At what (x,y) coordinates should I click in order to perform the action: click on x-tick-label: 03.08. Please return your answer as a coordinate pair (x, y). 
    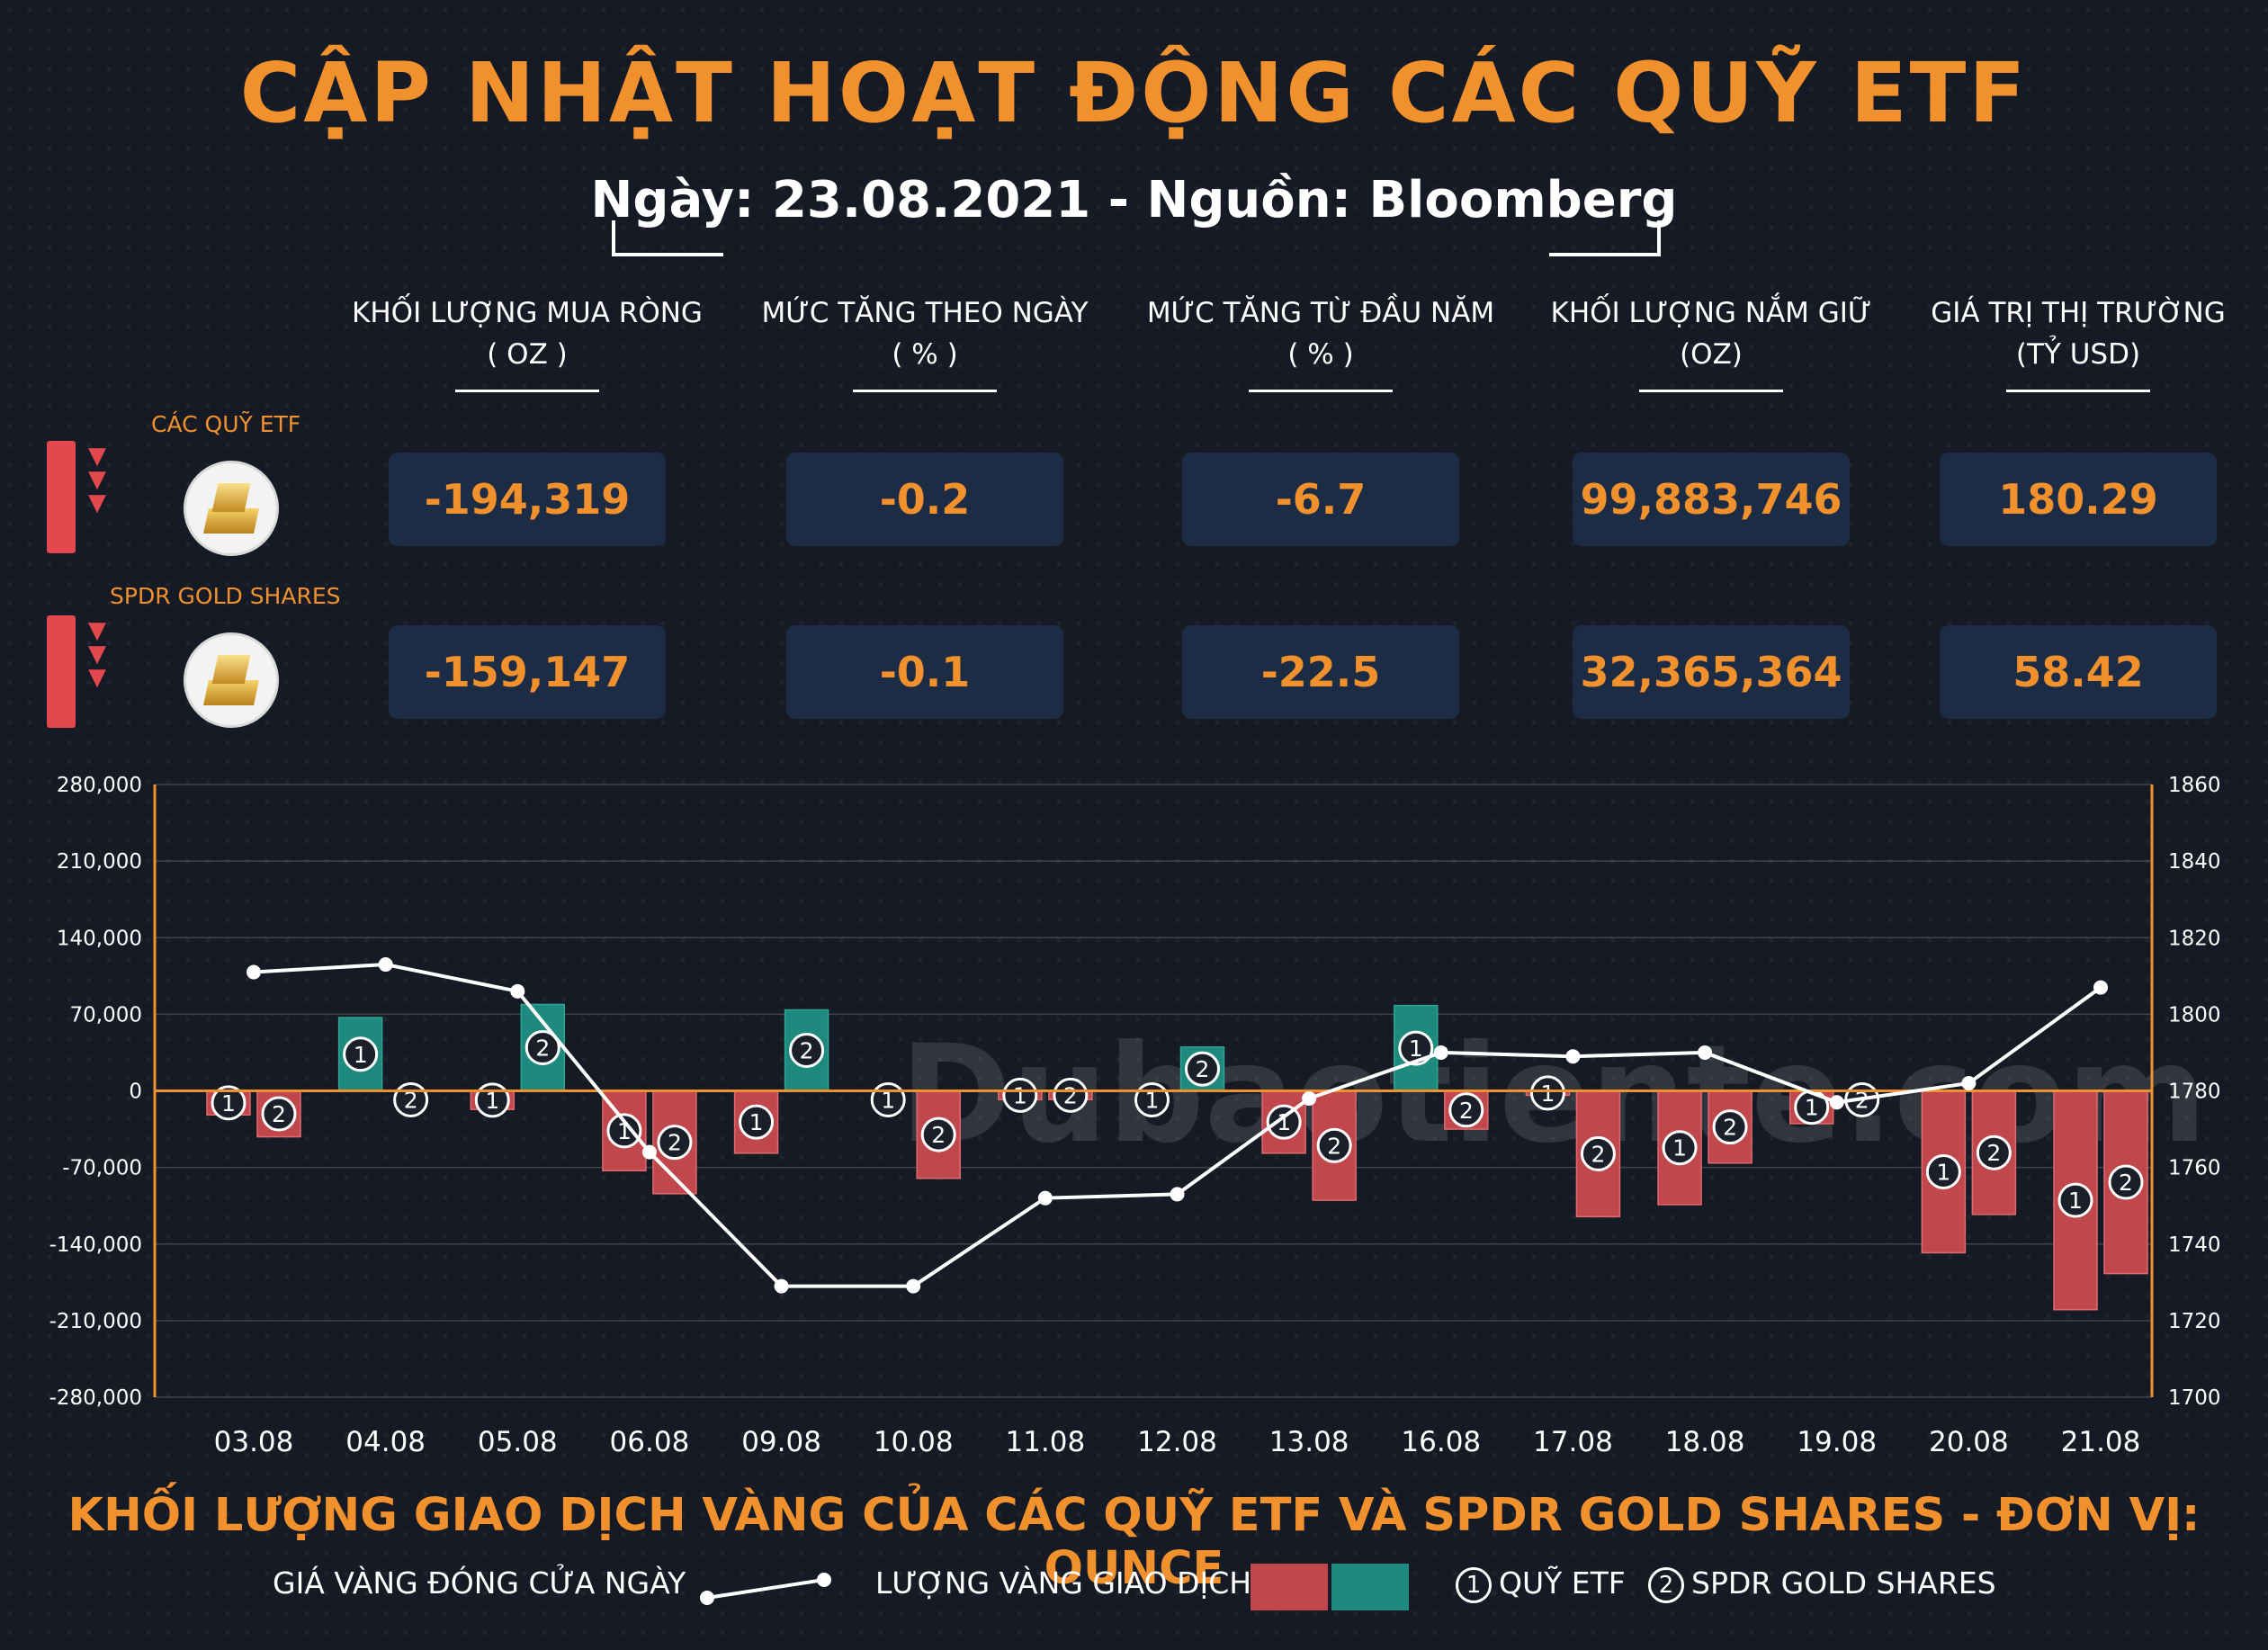
    Looking at the image, I should click on (254, 1442).